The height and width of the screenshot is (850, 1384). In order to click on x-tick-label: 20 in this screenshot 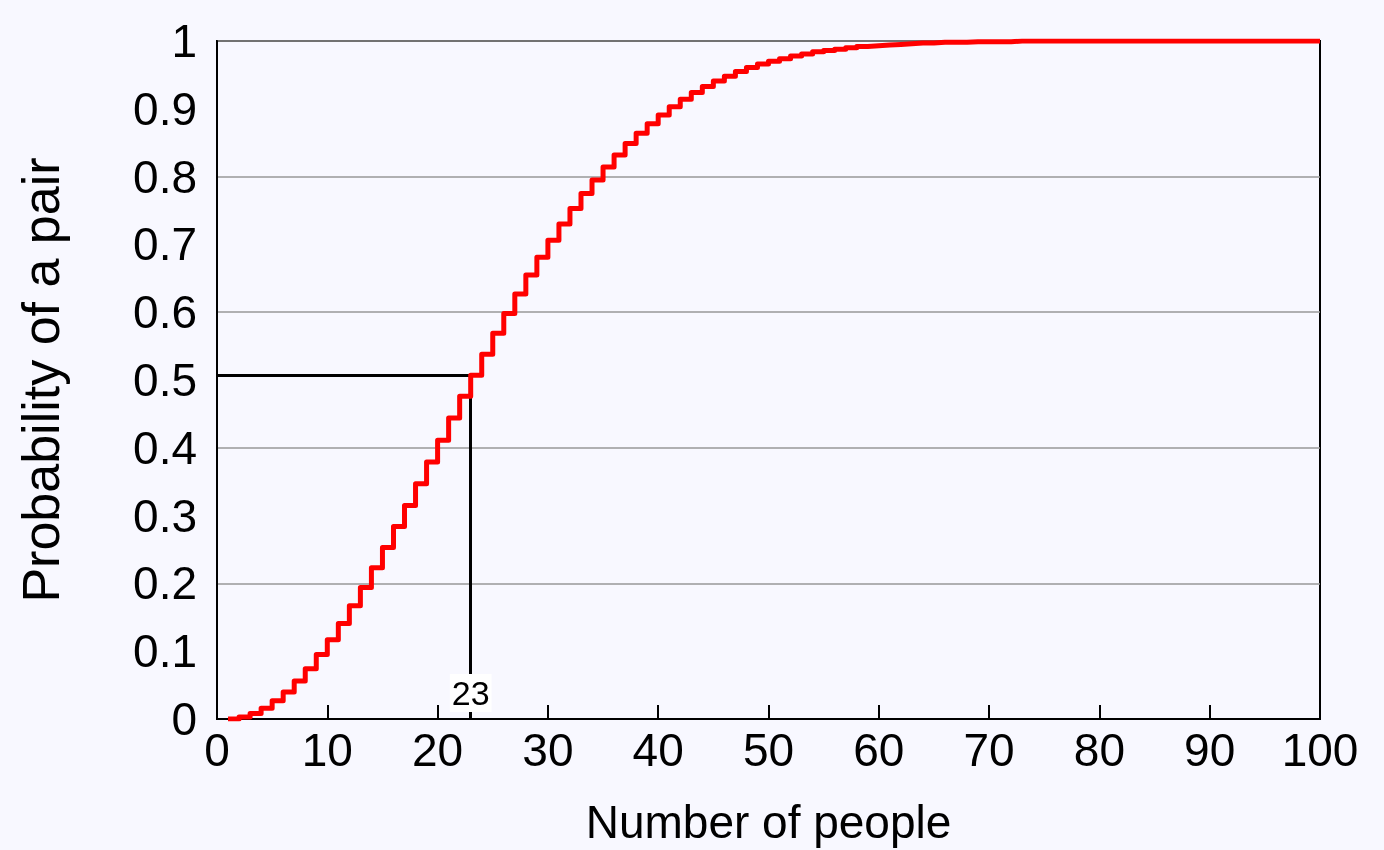, I will do `click(438, 750)`.